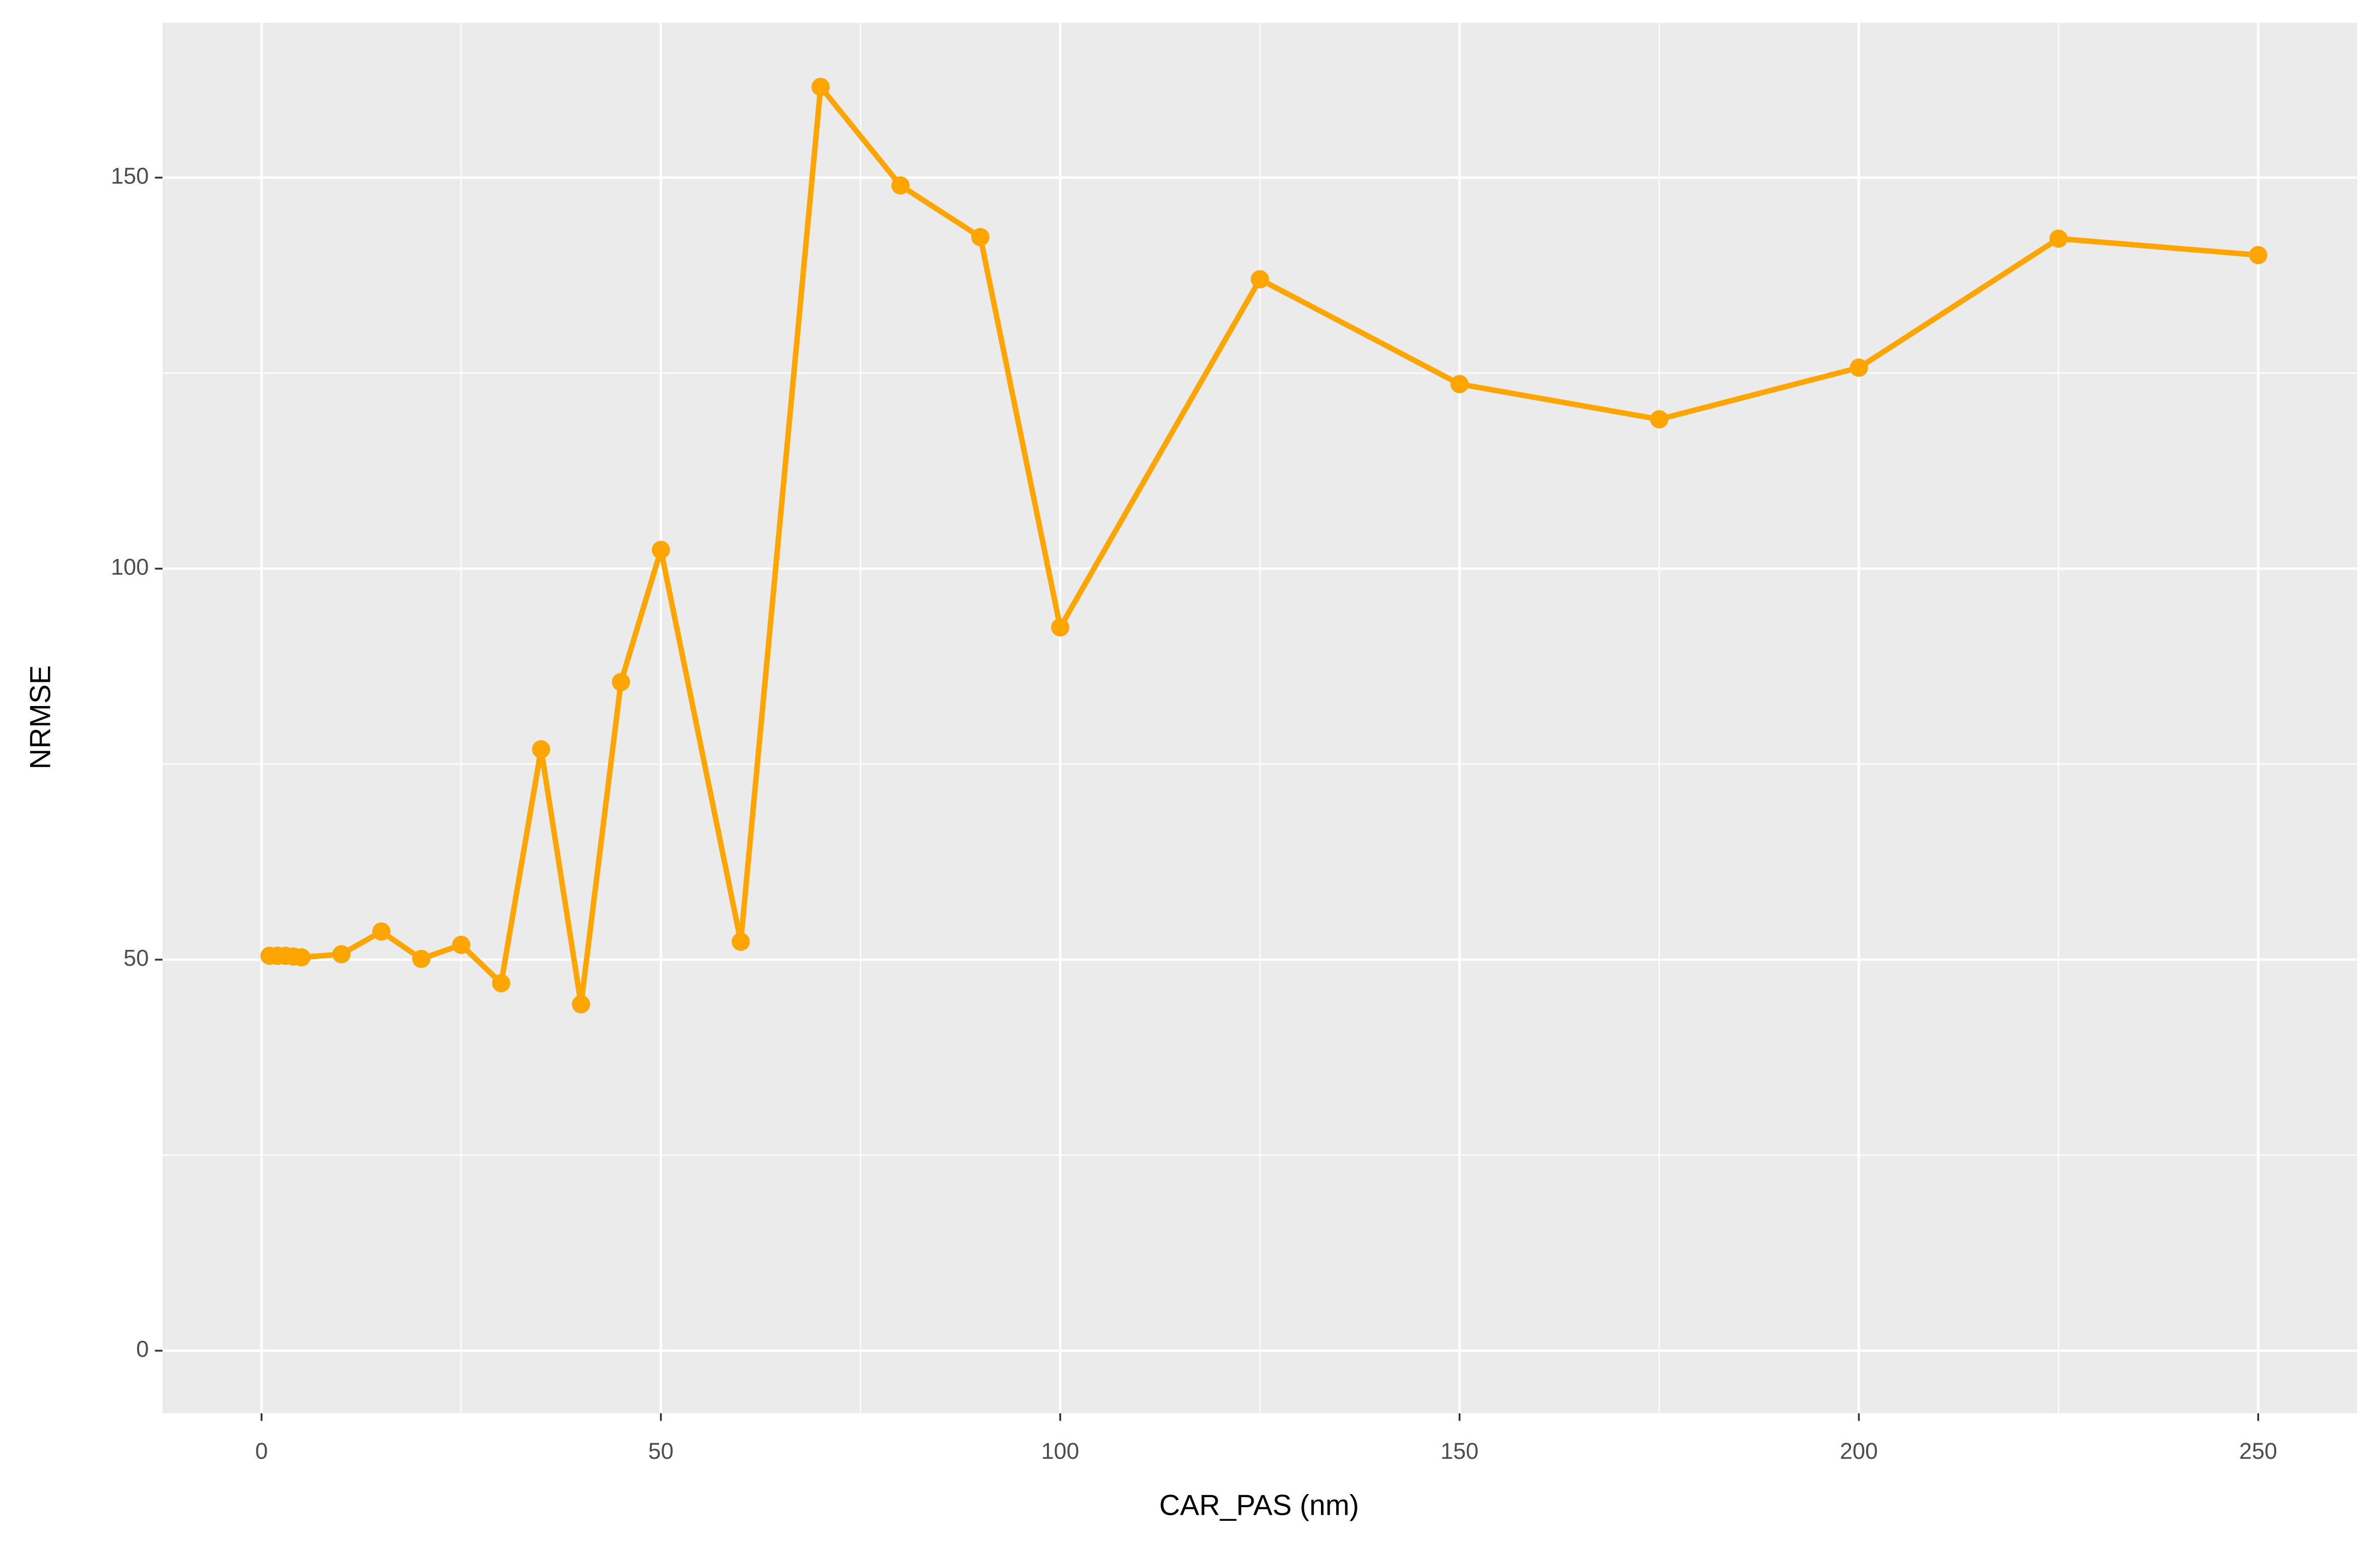 This screenshot has height=1547, width=2380. I want to click on x-axis-title: CAR_PAS (nm), so click(1259, 1506).